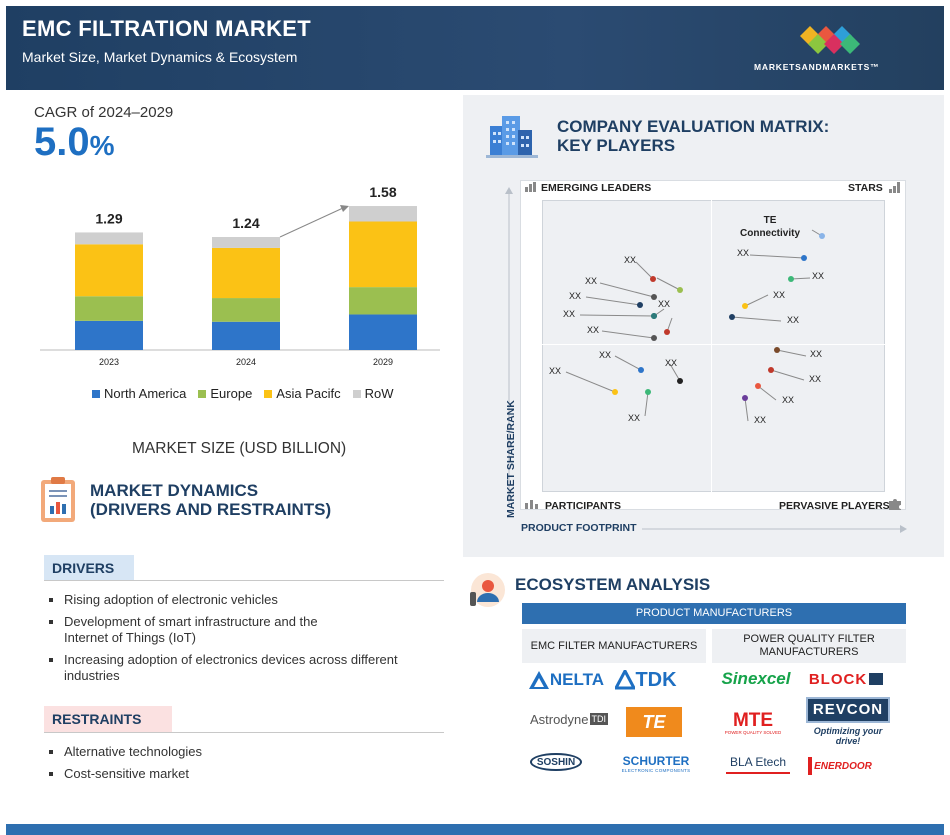 The image size is (950, 835). Describe the element at coordinates (104, 112) in the screenshot. I see `cagr-label: CAGR of 2024–2029` at that location.